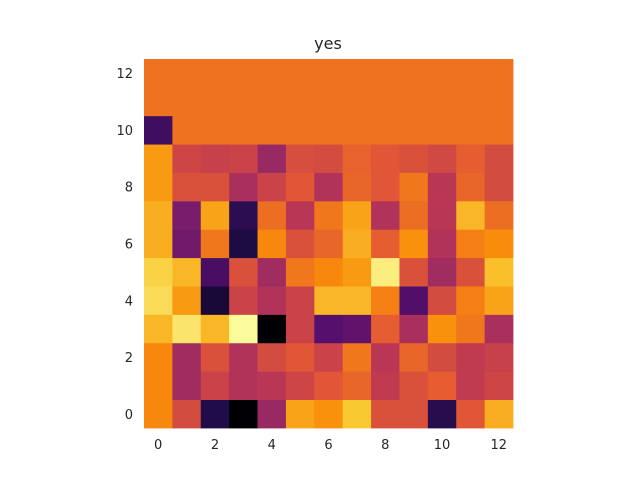  I want to click on y-tick-label: 6, so click(129, 245).